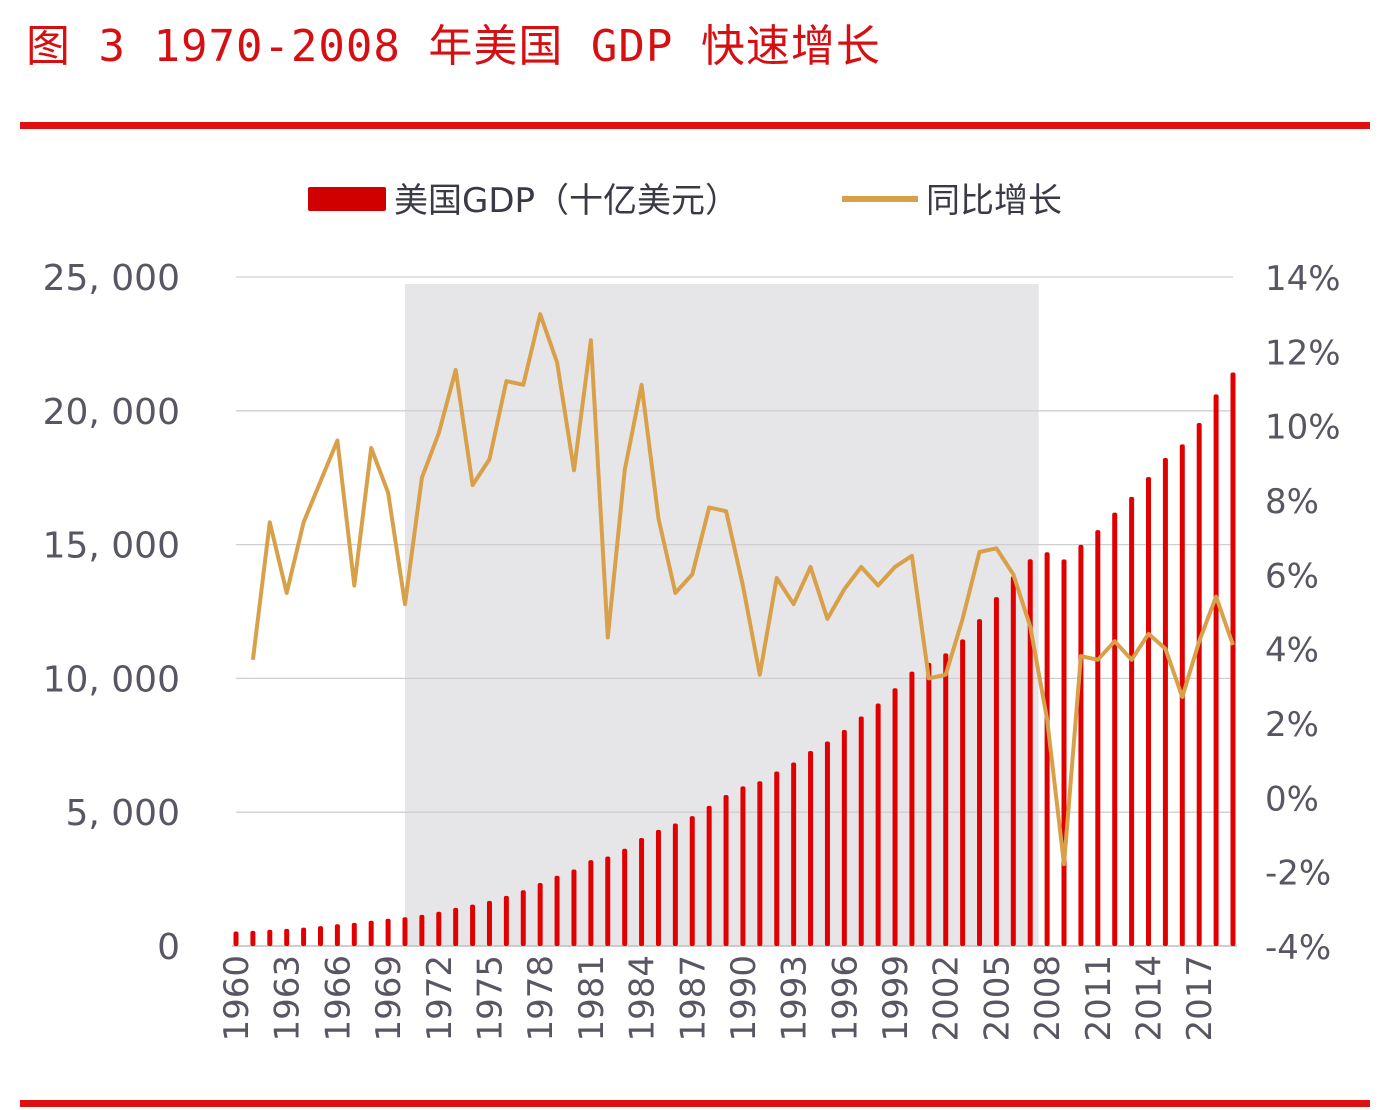  I want to click on y-left-tick-label: 5, 000, so click(122, 813).